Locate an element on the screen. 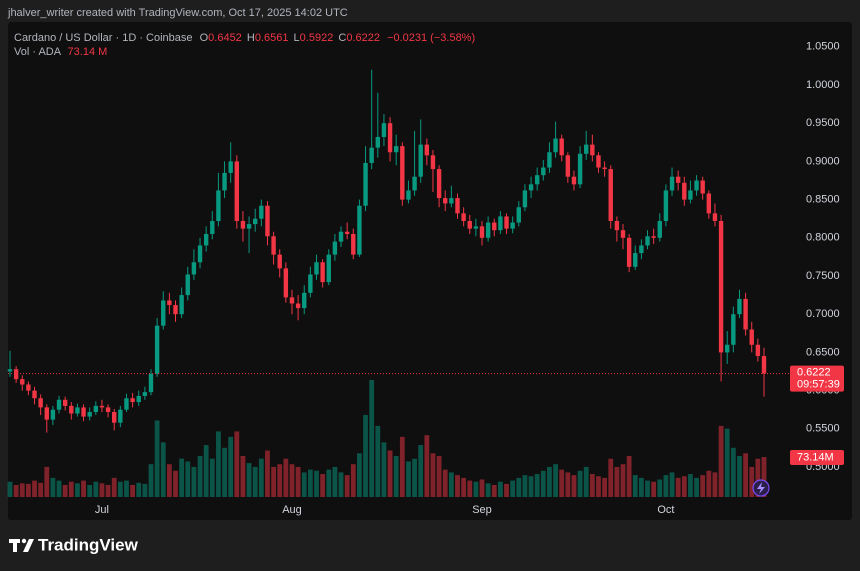 The width and height of the screenshot is (860, 571). legend-volume: Vol · ADA 73.14 M is located at coordinates (60, 52).